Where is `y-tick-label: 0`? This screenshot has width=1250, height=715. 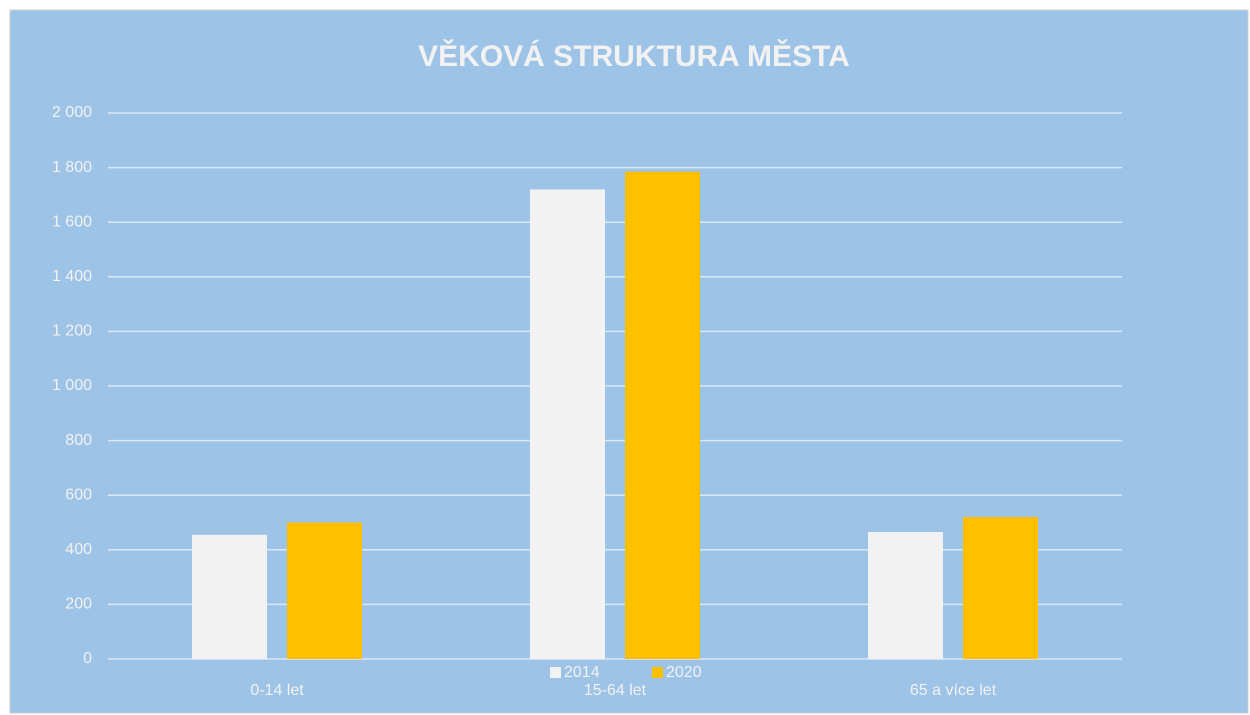 y-tick-label: 0 is located at coordinates (87, 658).